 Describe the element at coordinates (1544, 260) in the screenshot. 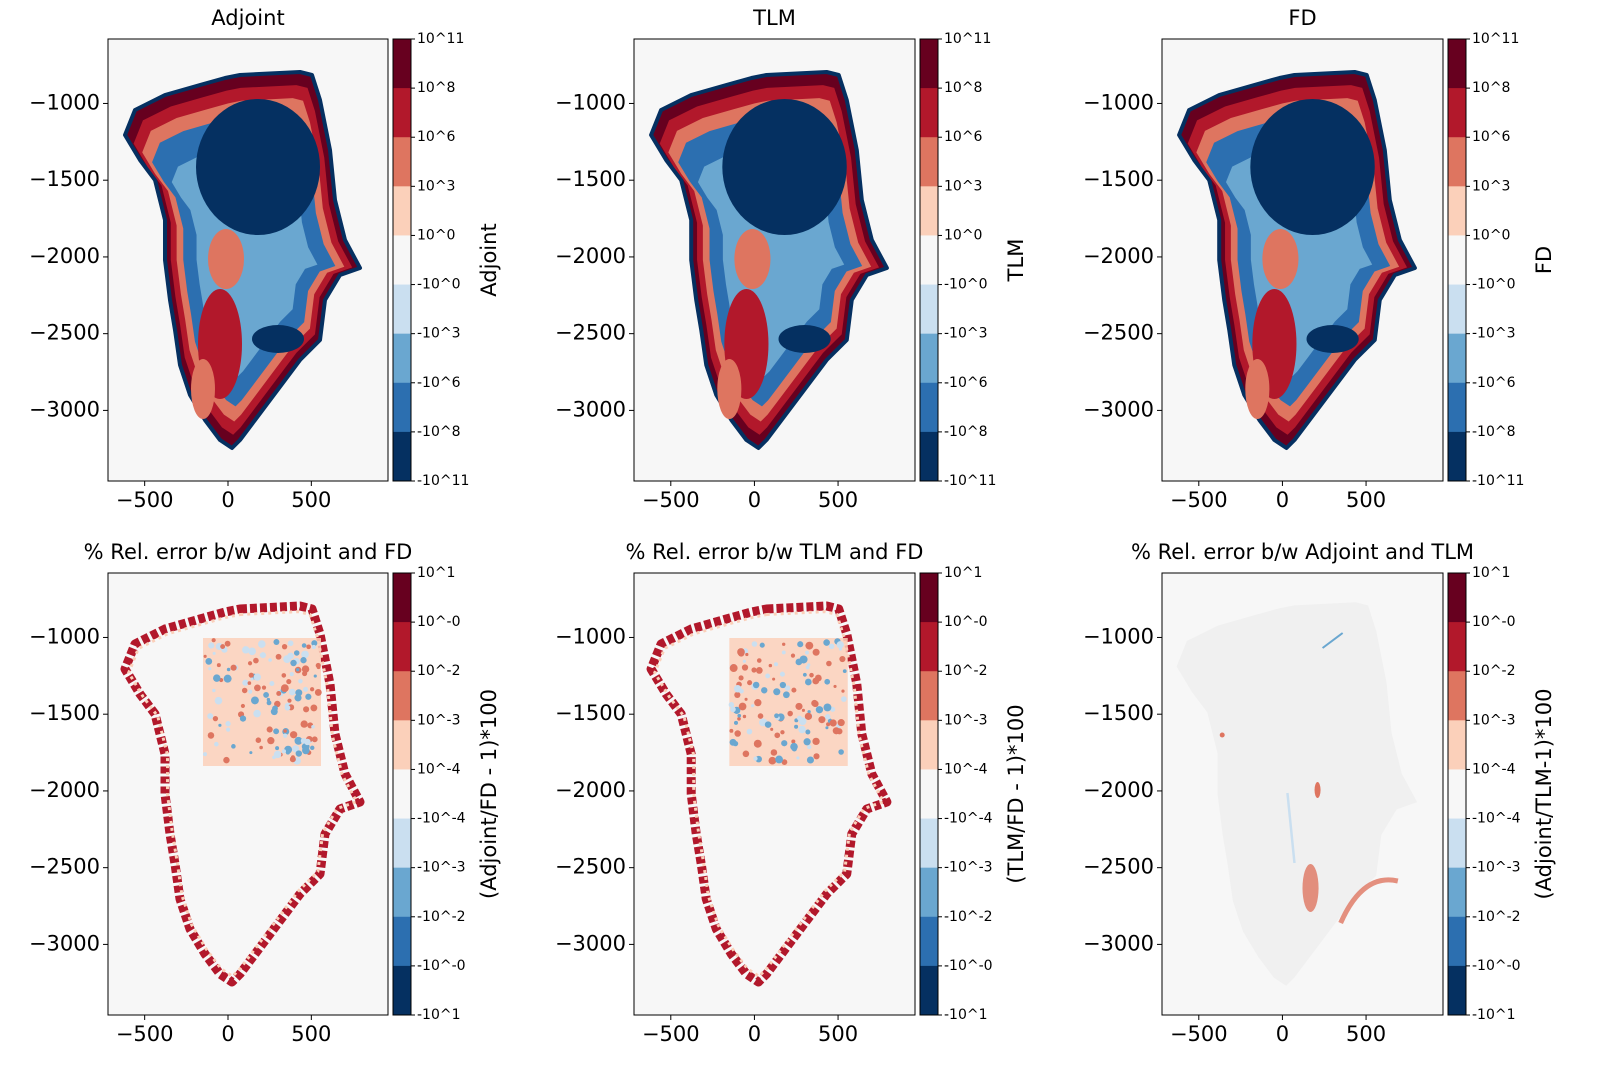

I see `colorbar-label: FD` at that location.